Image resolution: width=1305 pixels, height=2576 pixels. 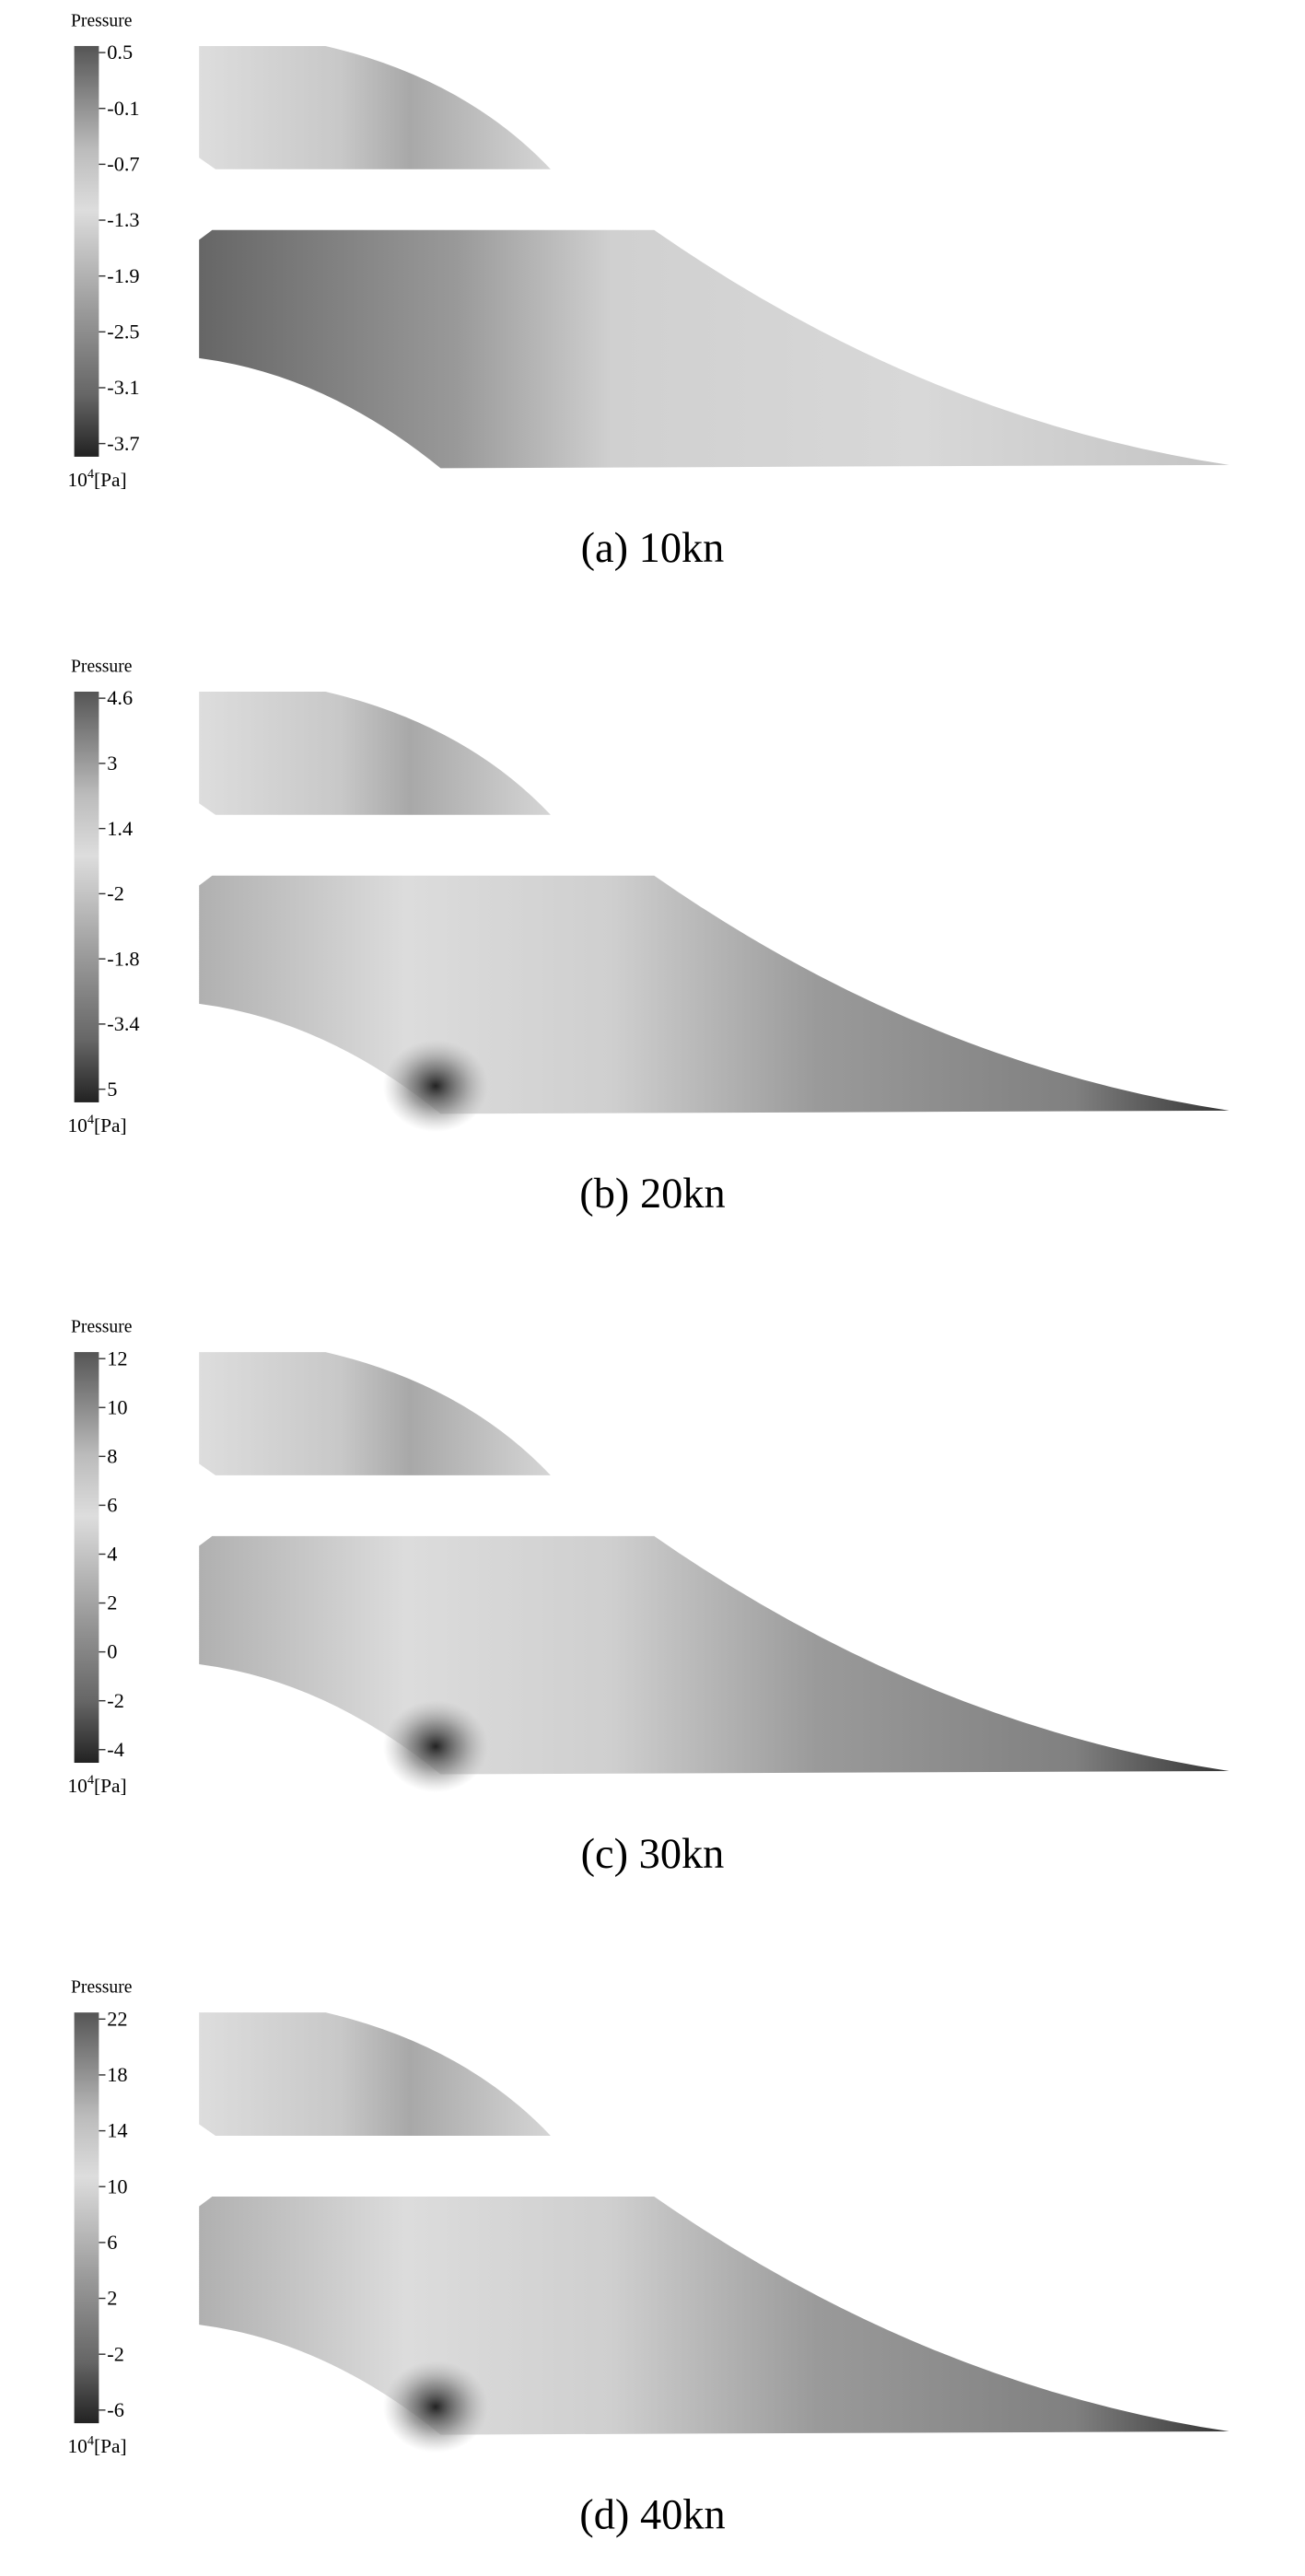 What do you see at coordinates (112, 763) in the screenshot?
I see `tick-label: 3` at bounding box center [112, 763].